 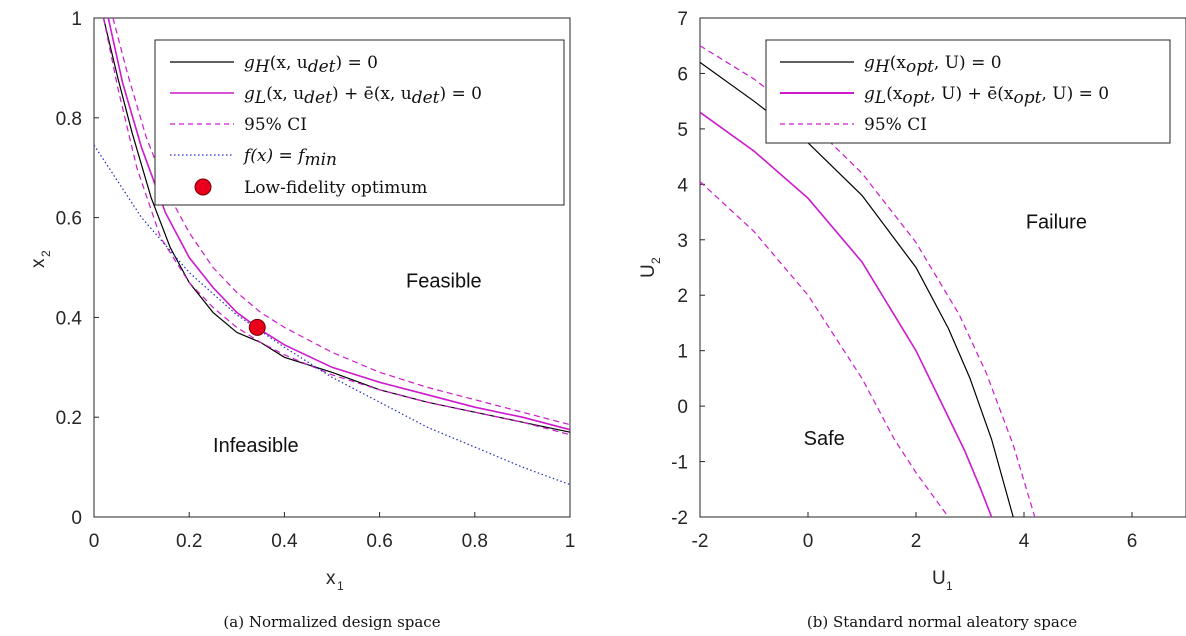 What do you see at coordinates (331, 578) in the screenshot?
I see `chart-a-xlabel: x` at bounding box center [331, 578].